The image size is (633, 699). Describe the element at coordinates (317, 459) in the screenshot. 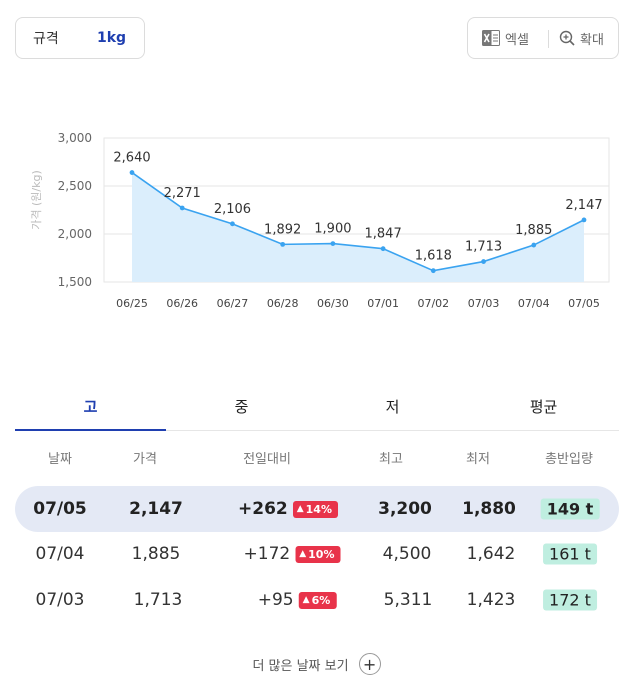

I see `table-header: 날짜 가격 전일대비 최고 최저 총반입량` at that location.